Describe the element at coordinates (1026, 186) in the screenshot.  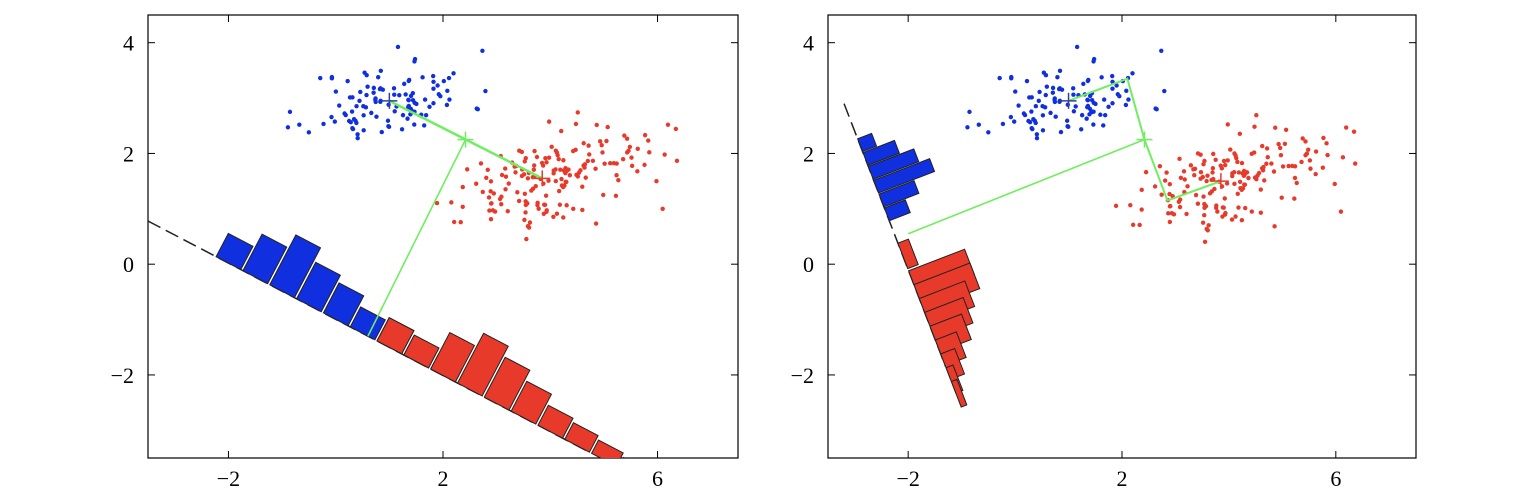
I see `projection-direction-line` at that location.